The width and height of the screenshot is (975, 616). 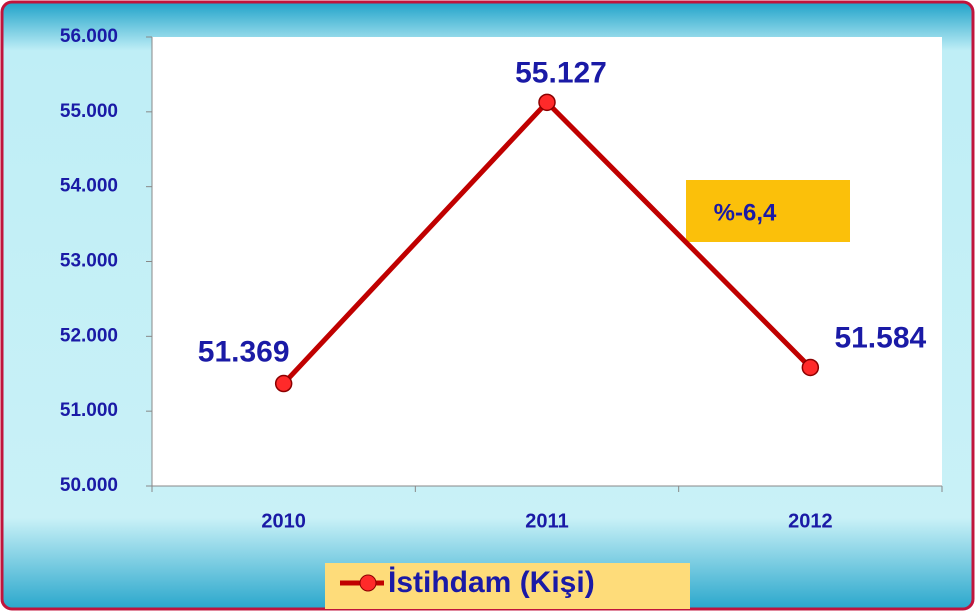 What do you see at coordinates (89, 335) in the screenshot?
I see `y-tick-label: 52.000` at bounding box center [89, 335].